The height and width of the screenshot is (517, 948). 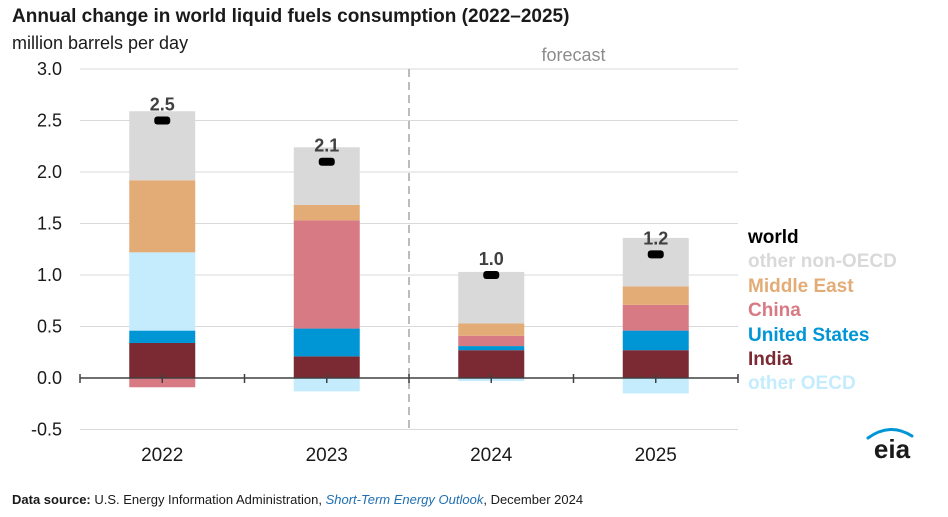 I want to click on x-tick-label: 2022, so click(x=162, y=455).